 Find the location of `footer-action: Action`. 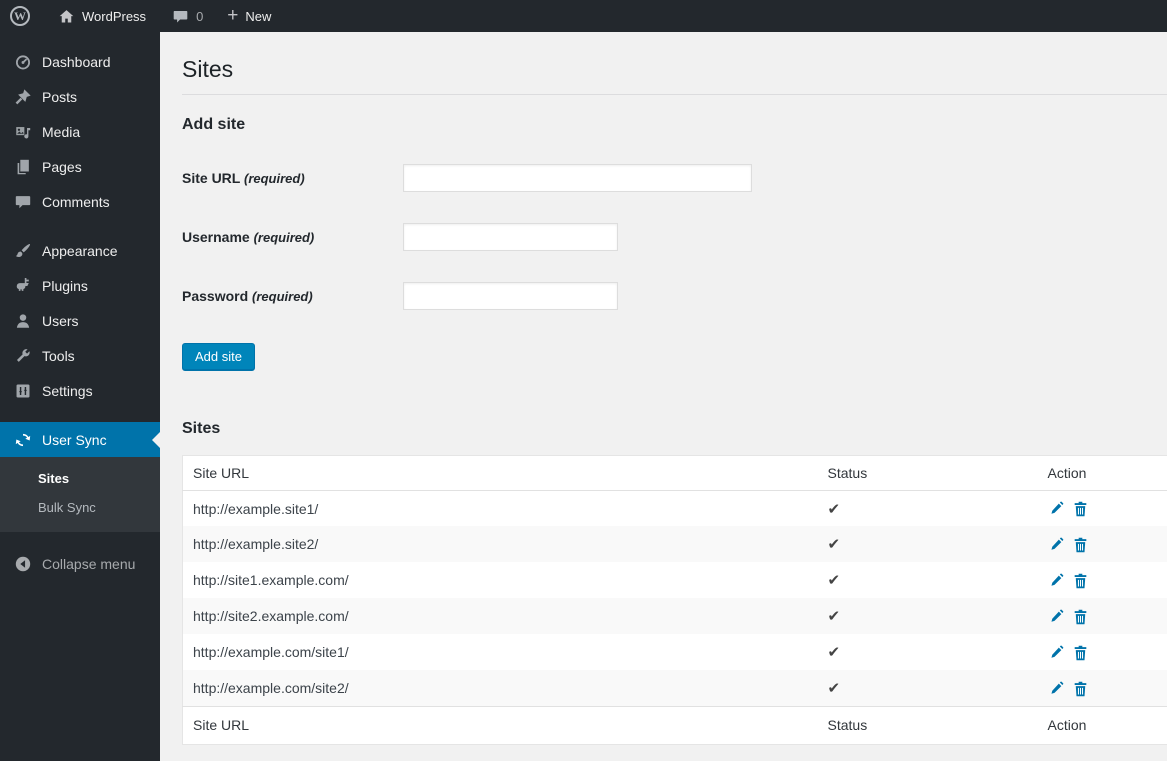

footer-action: Action is located at coordinates (1102, 725).